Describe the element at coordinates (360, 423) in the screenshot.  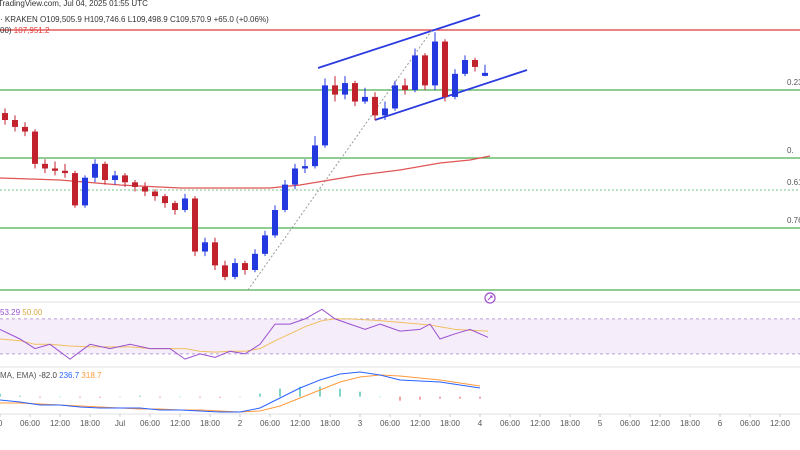
I see `x-tick-label: 3` at that location.